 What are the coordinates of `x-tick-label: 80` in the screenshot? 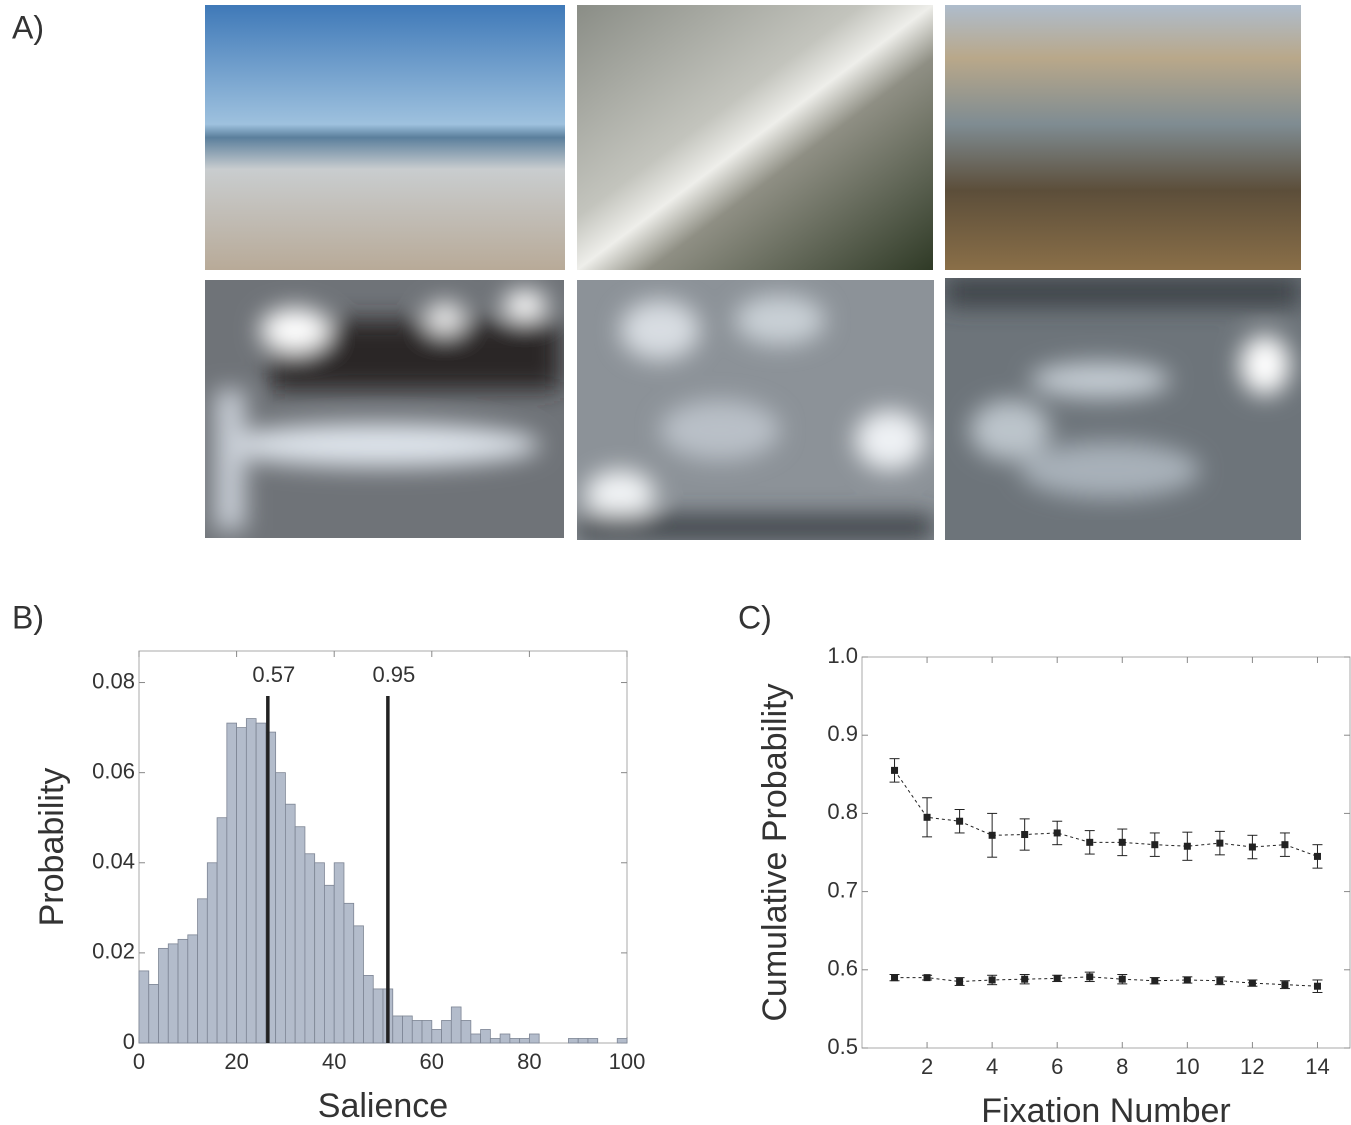 It's located at (529, 1061).